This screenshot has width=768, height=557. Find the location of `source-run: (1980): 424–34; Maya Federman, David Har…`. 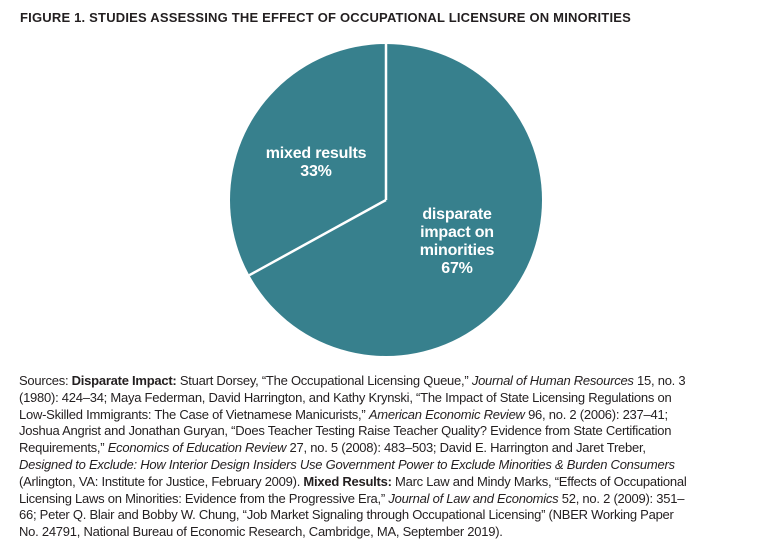

source-run: (1980): 424–34; Maya Federman, David Har… is located at coordinates (345, 397).